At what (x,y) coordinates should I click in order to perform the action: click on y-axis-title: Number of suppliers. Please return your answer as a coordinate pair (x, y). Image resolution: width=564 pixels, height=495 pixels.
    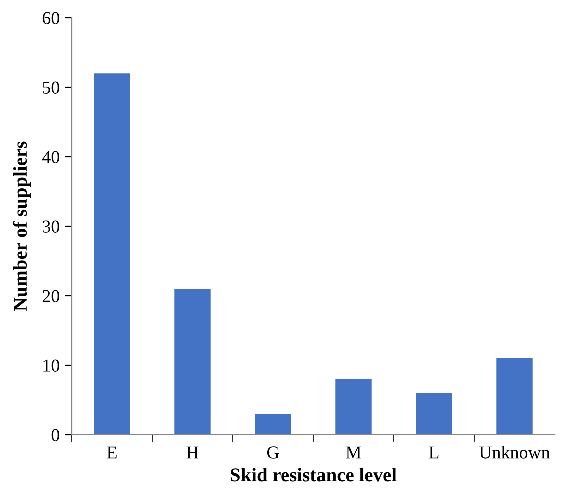
    Looking at the image, I should click on (22, 227).